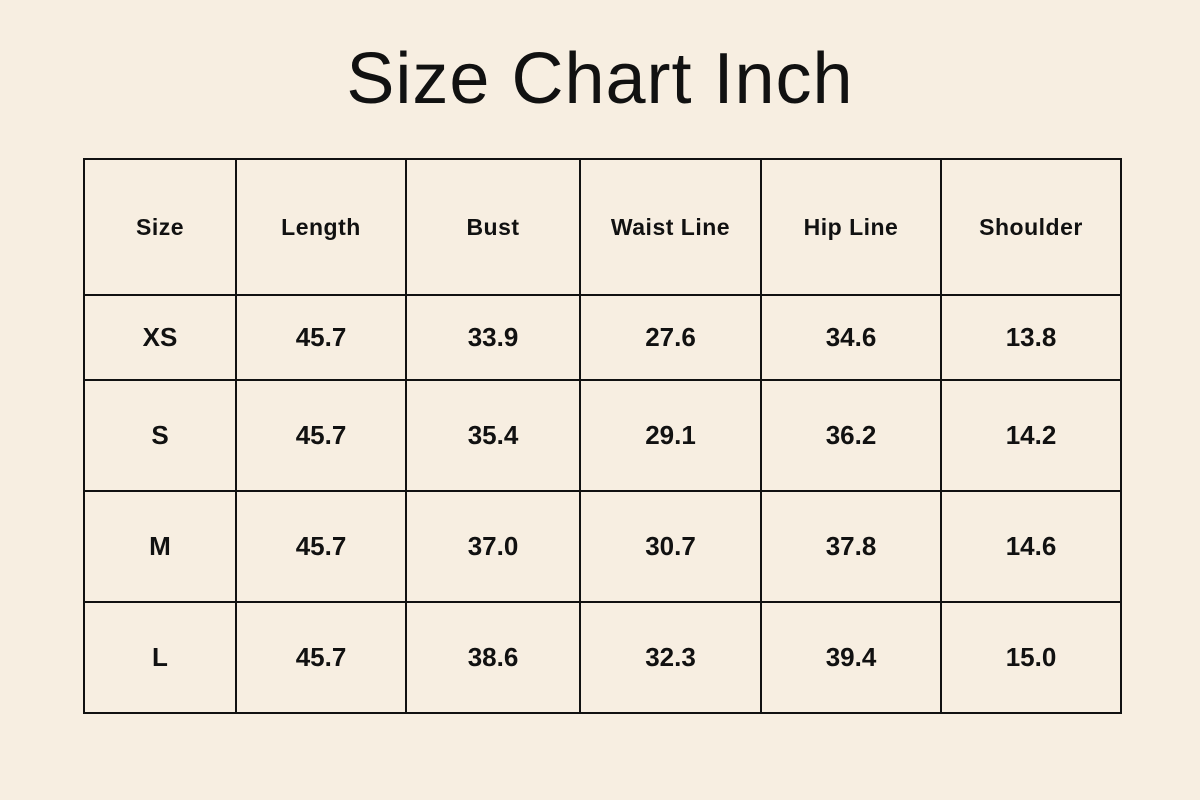 The width and height of the screenshot is (1200, 800). What do you see at coordinates (670, 227) in the screenshot?
I see `header-waist-line: Waist Line` at bounding box center [670, 227].